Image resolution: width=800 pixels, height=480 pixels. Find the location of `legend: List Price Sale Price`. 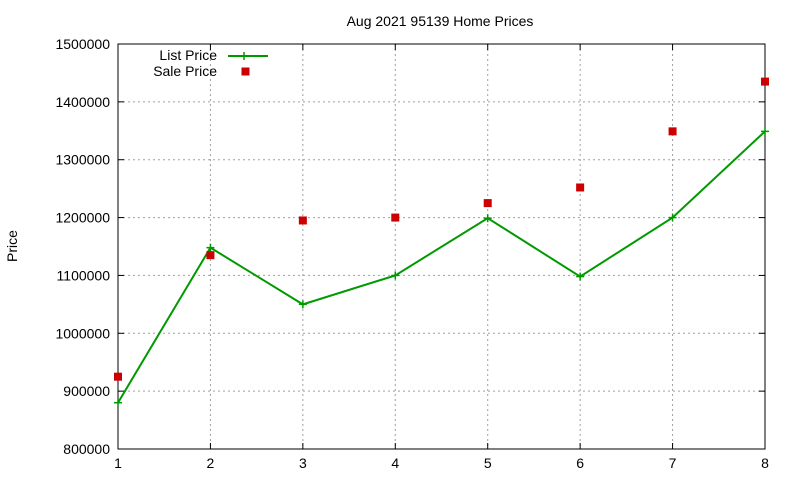

legend: List Price Sale Price is located at coordinates (210, 63).